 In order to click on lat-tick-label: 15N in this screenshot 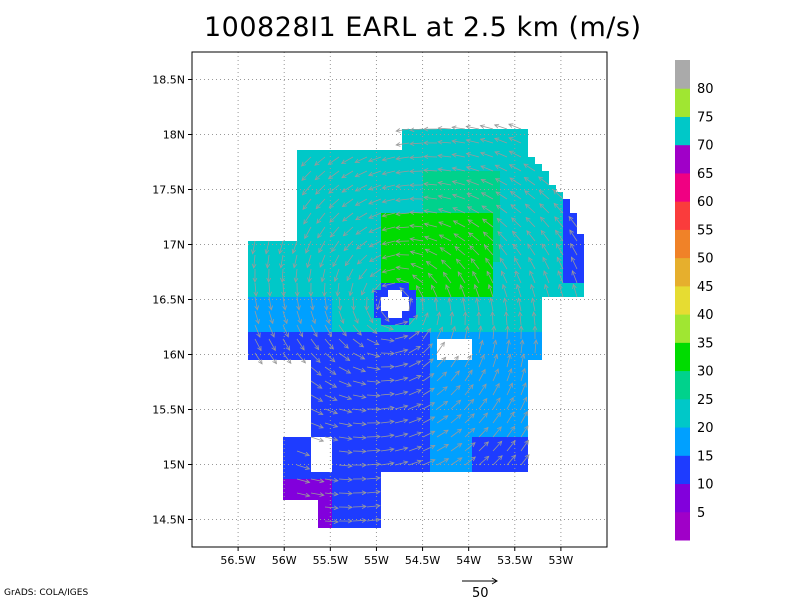, I will do `click(174, 465)`.